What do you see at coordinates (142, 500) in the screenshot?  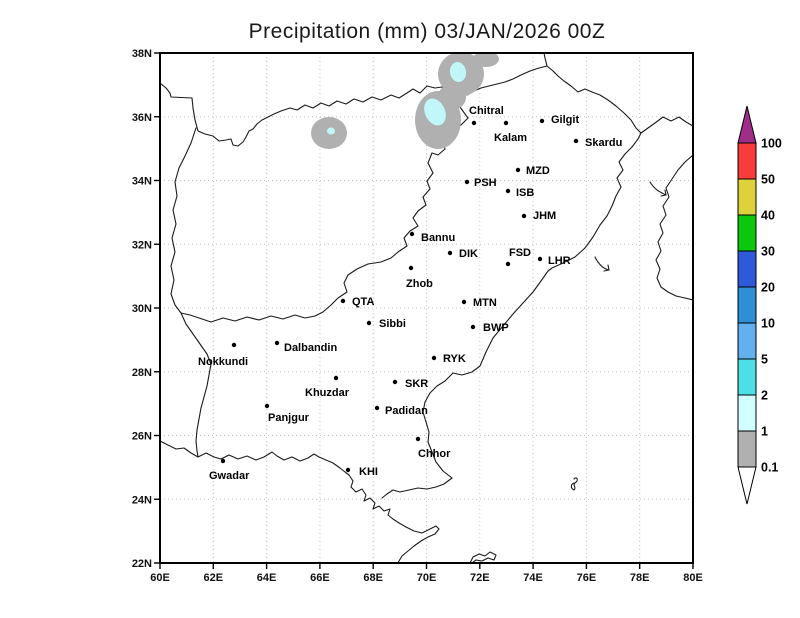 I see `y-tick-label: 24N` at bounding box center [142, 500].